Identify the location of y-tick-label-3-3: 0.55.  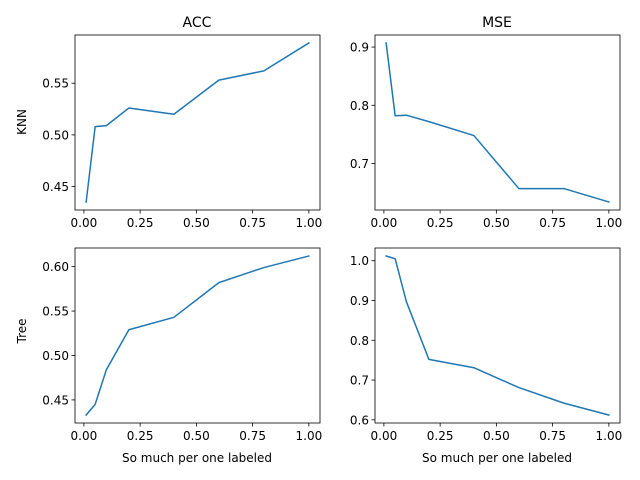
(55, 312).